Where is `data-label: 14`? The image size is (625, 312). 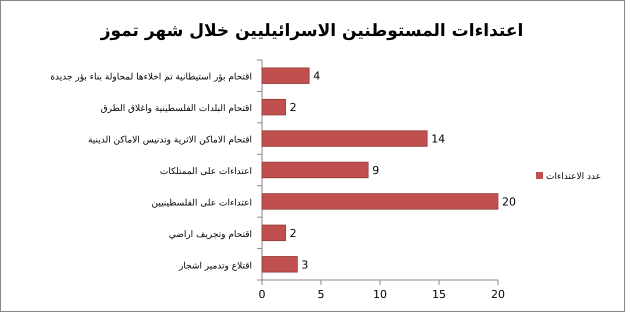 data-label: 14 is located at coordinates (438, 139).